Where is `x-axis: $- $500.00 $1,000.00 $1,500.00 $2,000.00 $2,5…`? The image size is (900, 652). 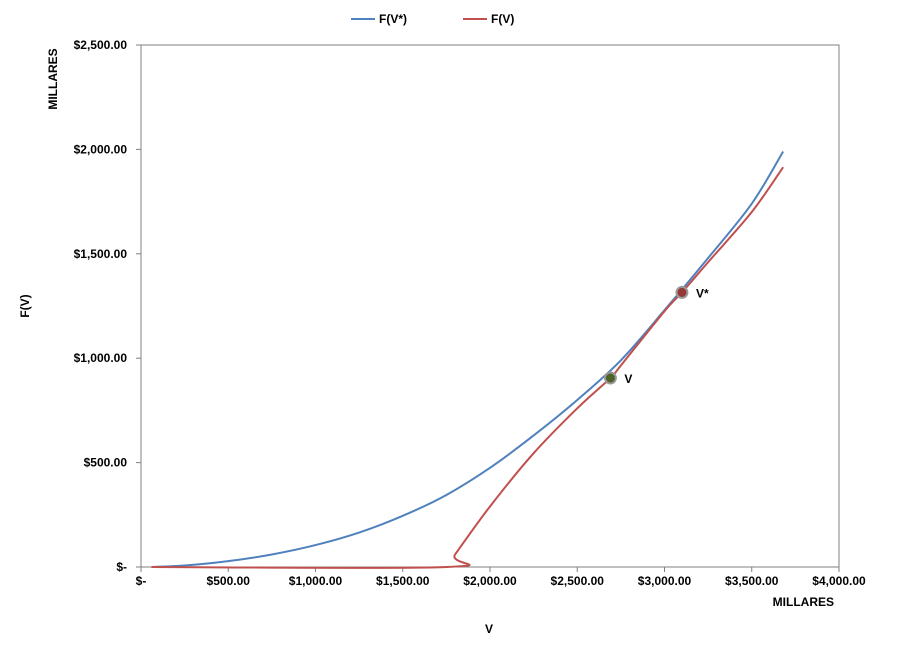
x-axis: $- $500.00 $1,000.00 $1,500.00 $2,000.00 $2,5… is located at coordinates (501, 577).